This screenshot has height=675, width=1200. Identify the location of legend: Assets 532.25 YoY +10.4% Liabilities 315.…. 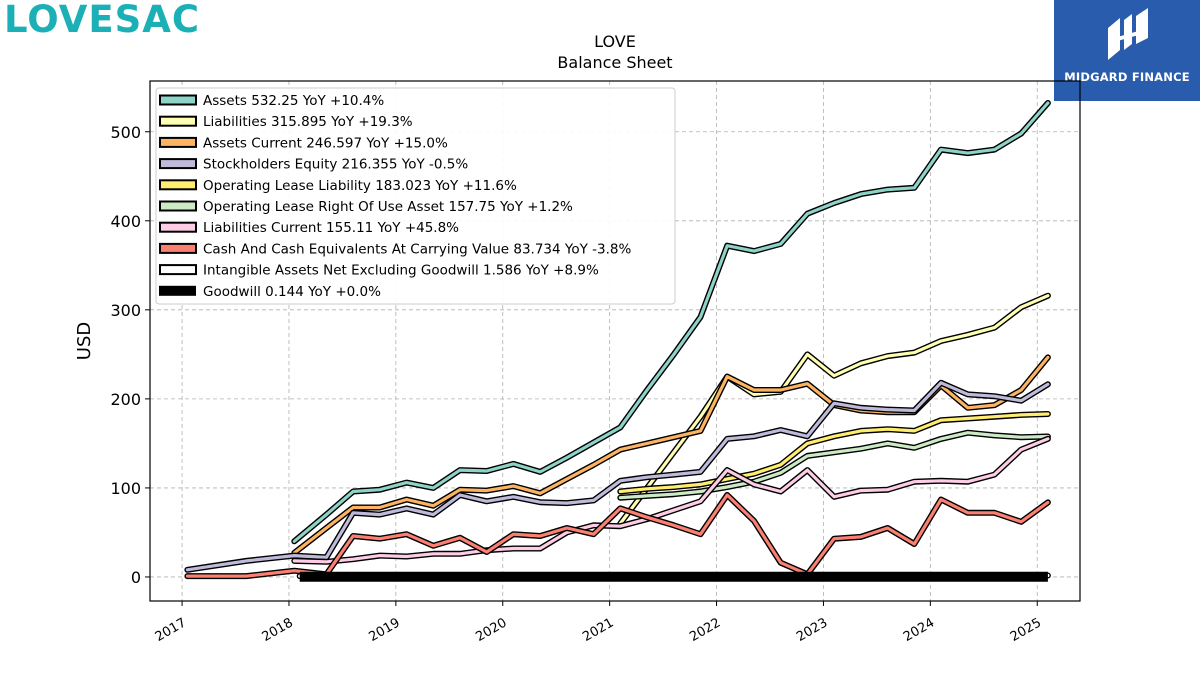
(415, 196).